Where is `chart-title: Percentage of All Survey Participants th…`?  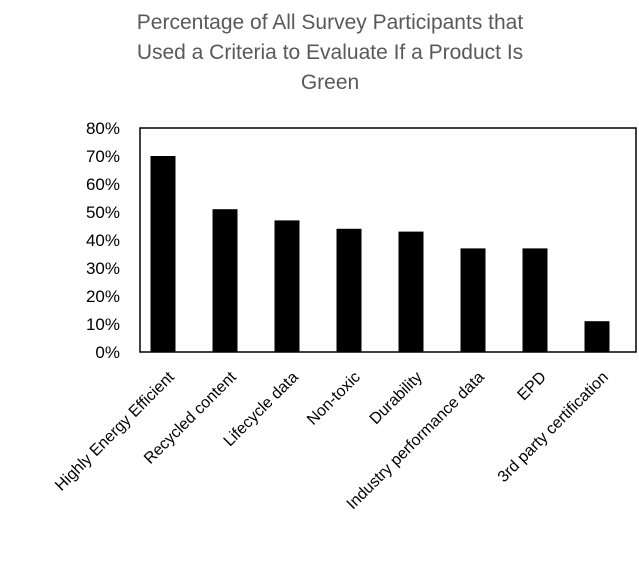
chart-title: Percentage of All Survey Participants th… is located at coordinates (330, 52).